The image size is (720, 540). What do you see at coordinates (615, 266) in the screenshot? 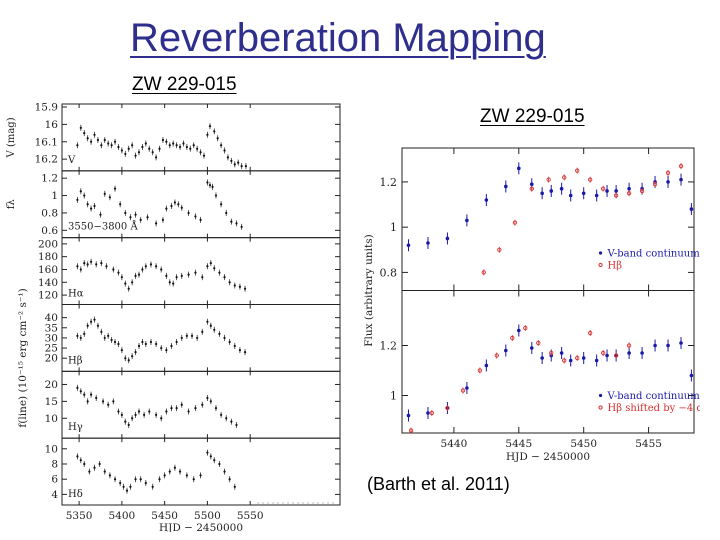
I see `legend-label: Hβ` at bounding box center [615, 266].